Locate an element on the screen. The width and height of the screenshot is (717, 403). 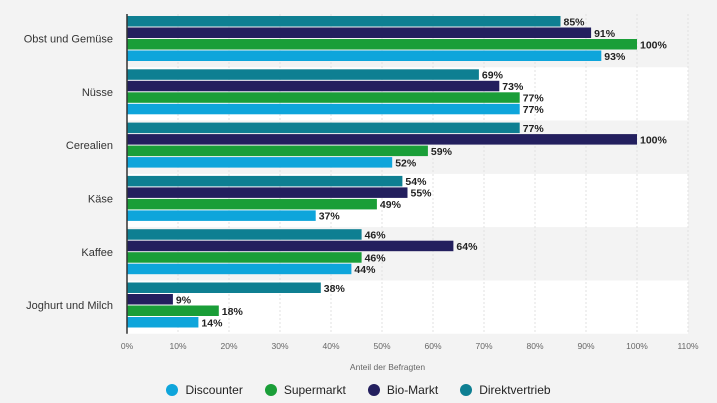
category-label: Joghurt und Milch is located at coordinates (69, 306).